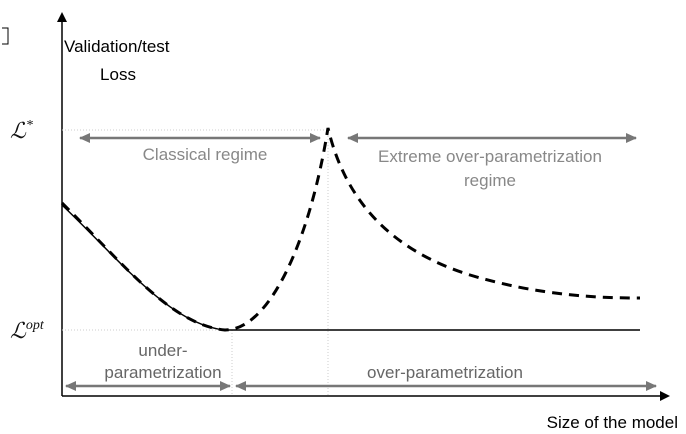 The image size is (686, 434). I want to click on region-label: over-parametrization, so click(445, 372).